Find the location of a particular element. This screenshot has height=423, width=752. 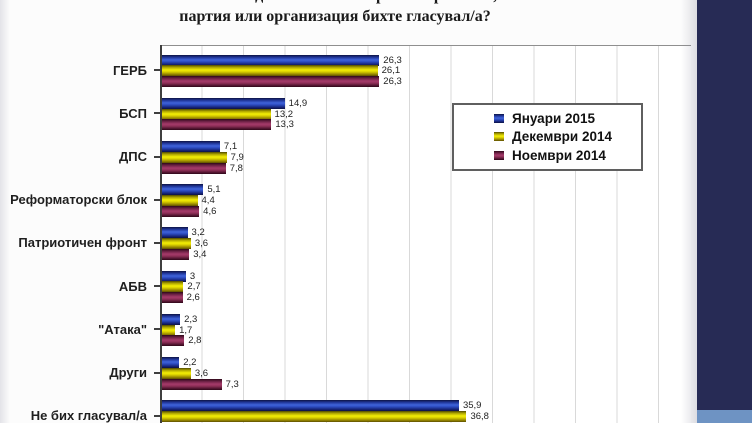

legend-item: Декември 2014 is located at coordinates (565, 136).